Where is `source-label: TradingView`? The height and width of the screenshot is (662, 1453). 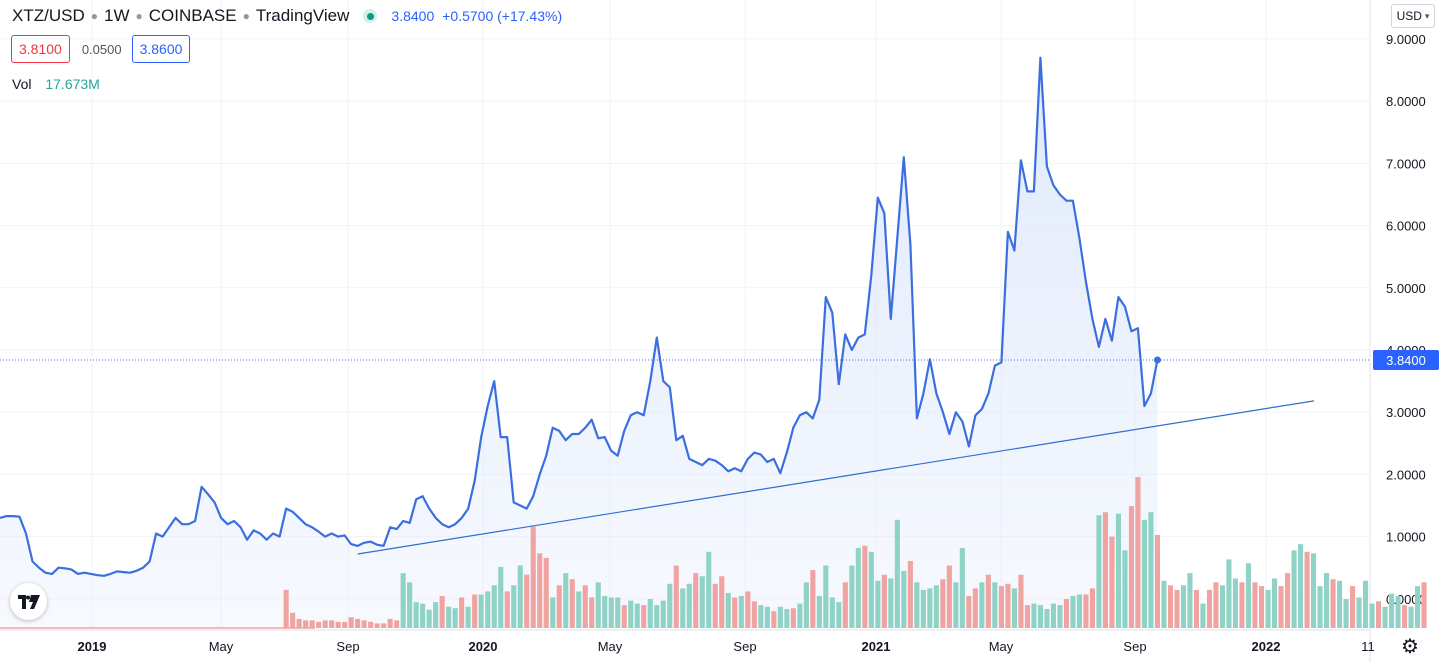 source-label: TradingView is located at coordinates (302, 15).